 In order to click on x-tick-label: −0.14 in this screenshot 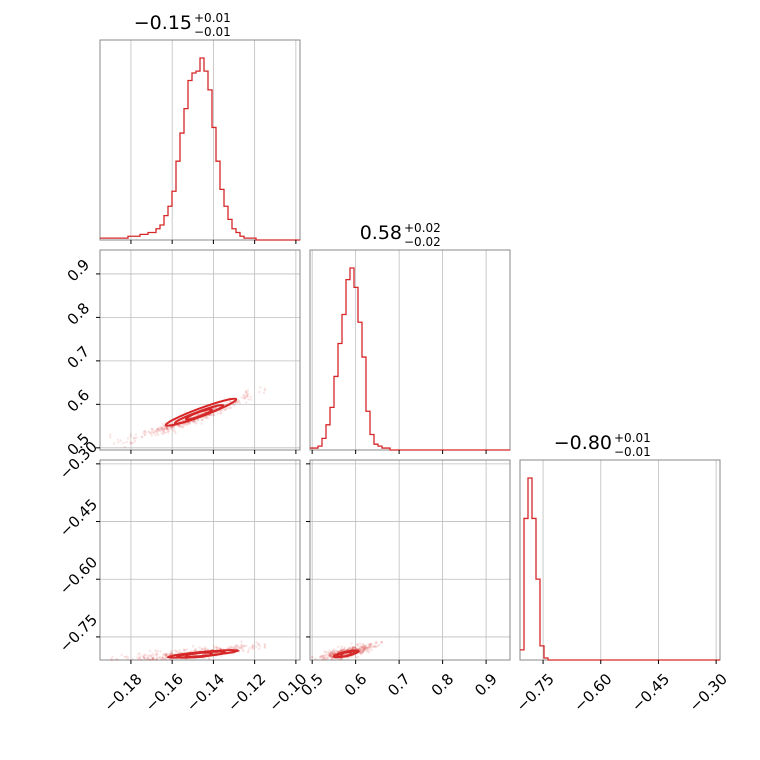, I will do `click(205, 692)`.